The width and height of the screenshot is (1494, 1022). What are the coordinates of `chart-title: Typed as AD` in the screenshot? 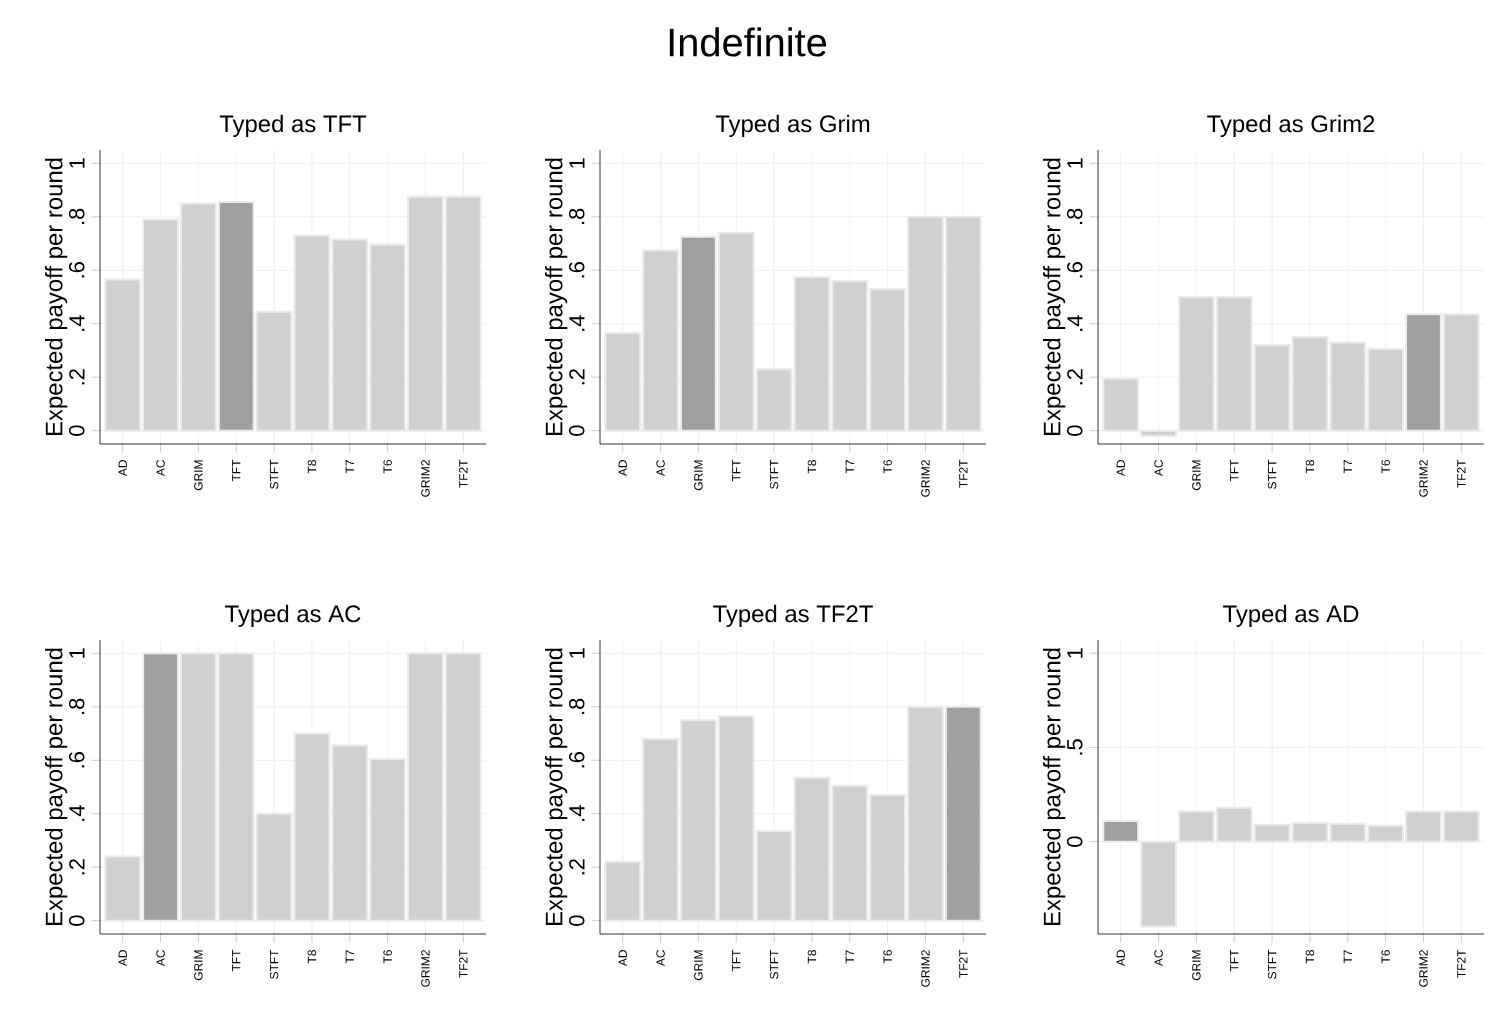 It's located at (1291, 616).